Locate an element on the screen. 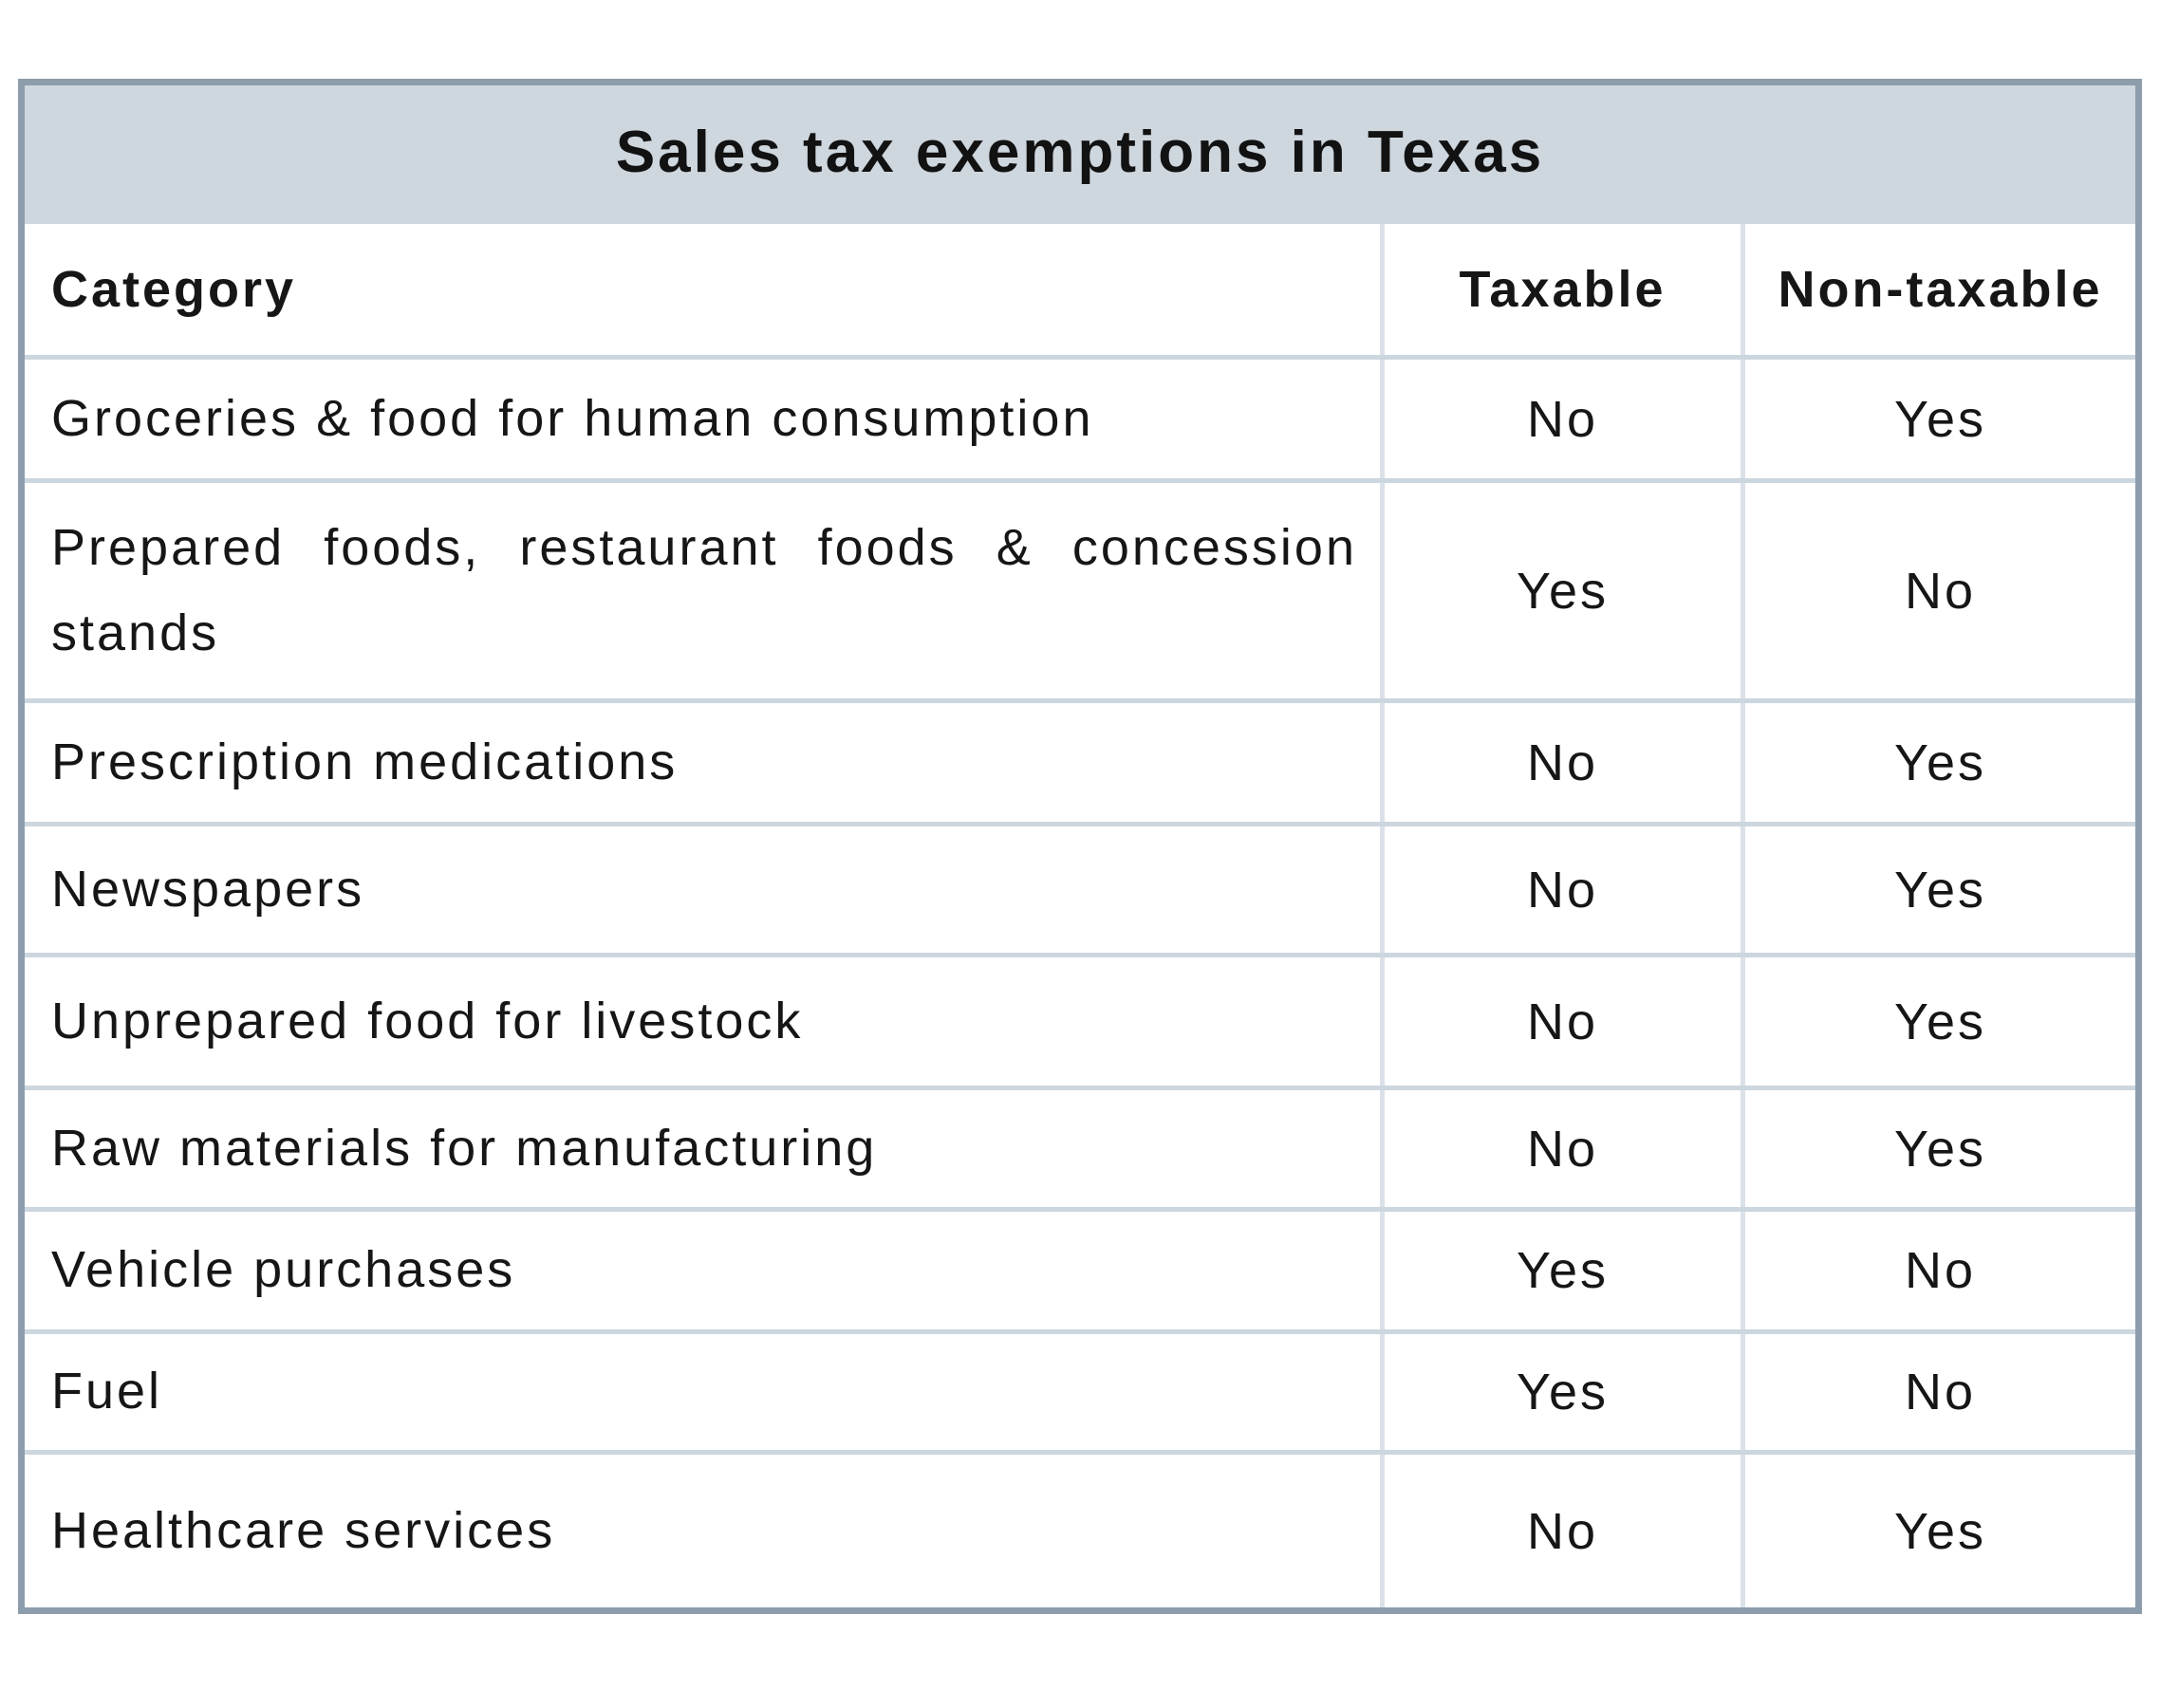  category-cell: Unprepared food for livestock is located at coordinates (702, 1021).